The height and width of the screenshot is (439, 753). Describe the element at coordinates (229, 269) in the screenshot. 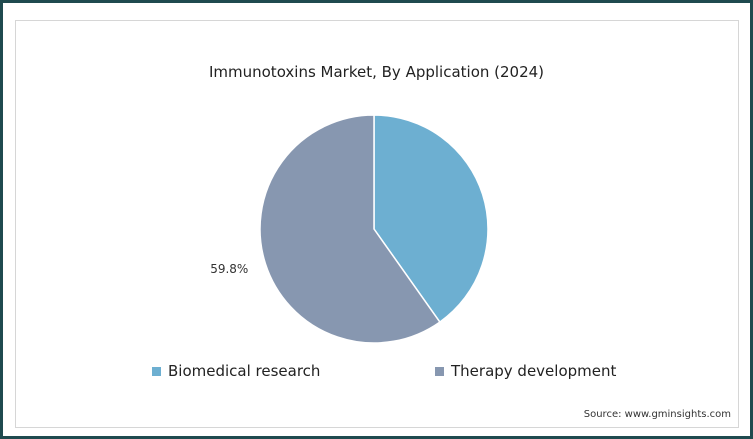

I see `slice-data-label: 59.8%` at that location.